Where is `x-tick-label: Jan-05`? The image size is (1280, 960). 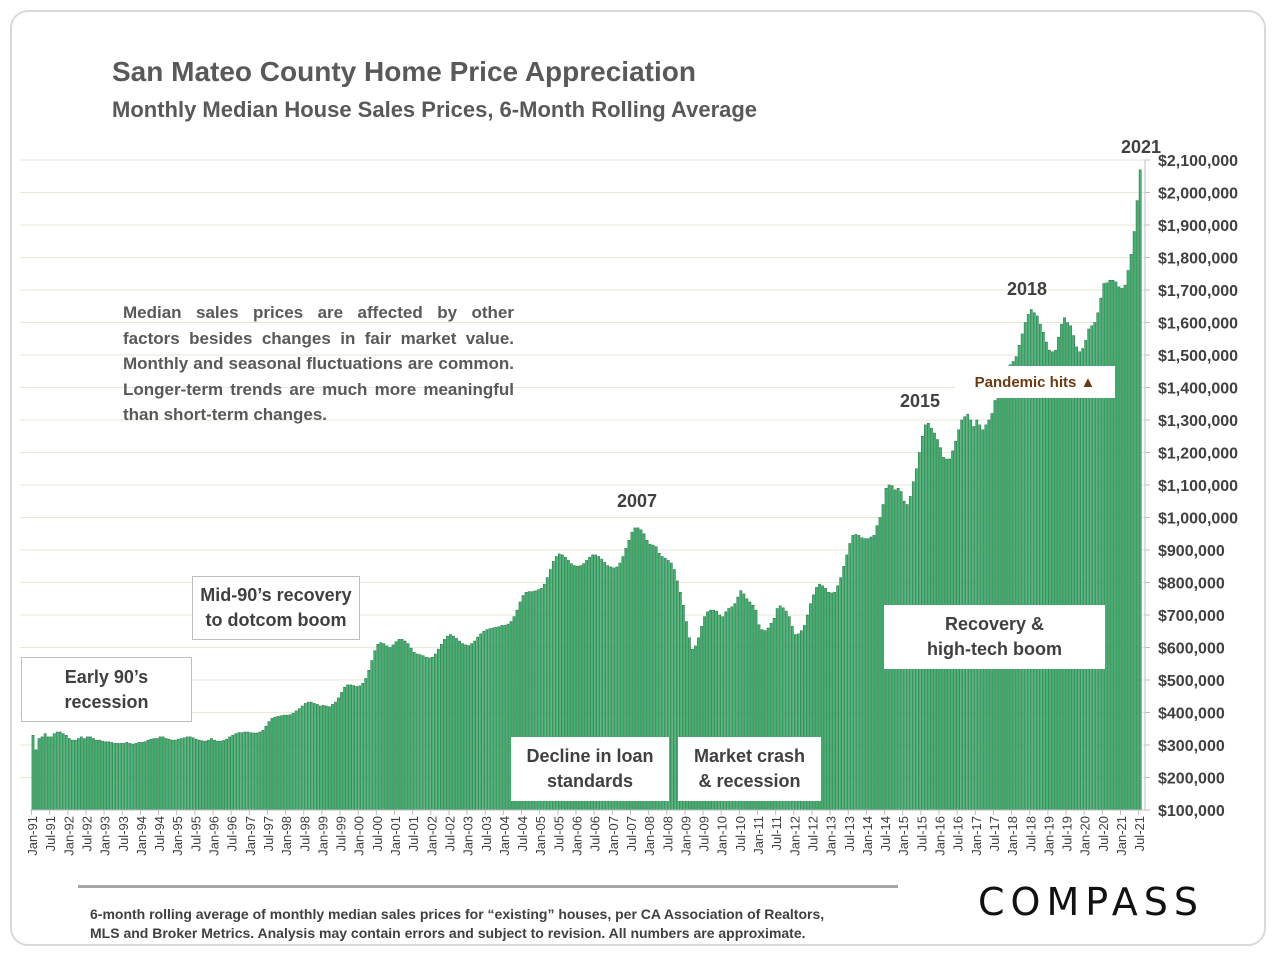 x-tick-label: Jan-05 is located at coordinates (540, 836).